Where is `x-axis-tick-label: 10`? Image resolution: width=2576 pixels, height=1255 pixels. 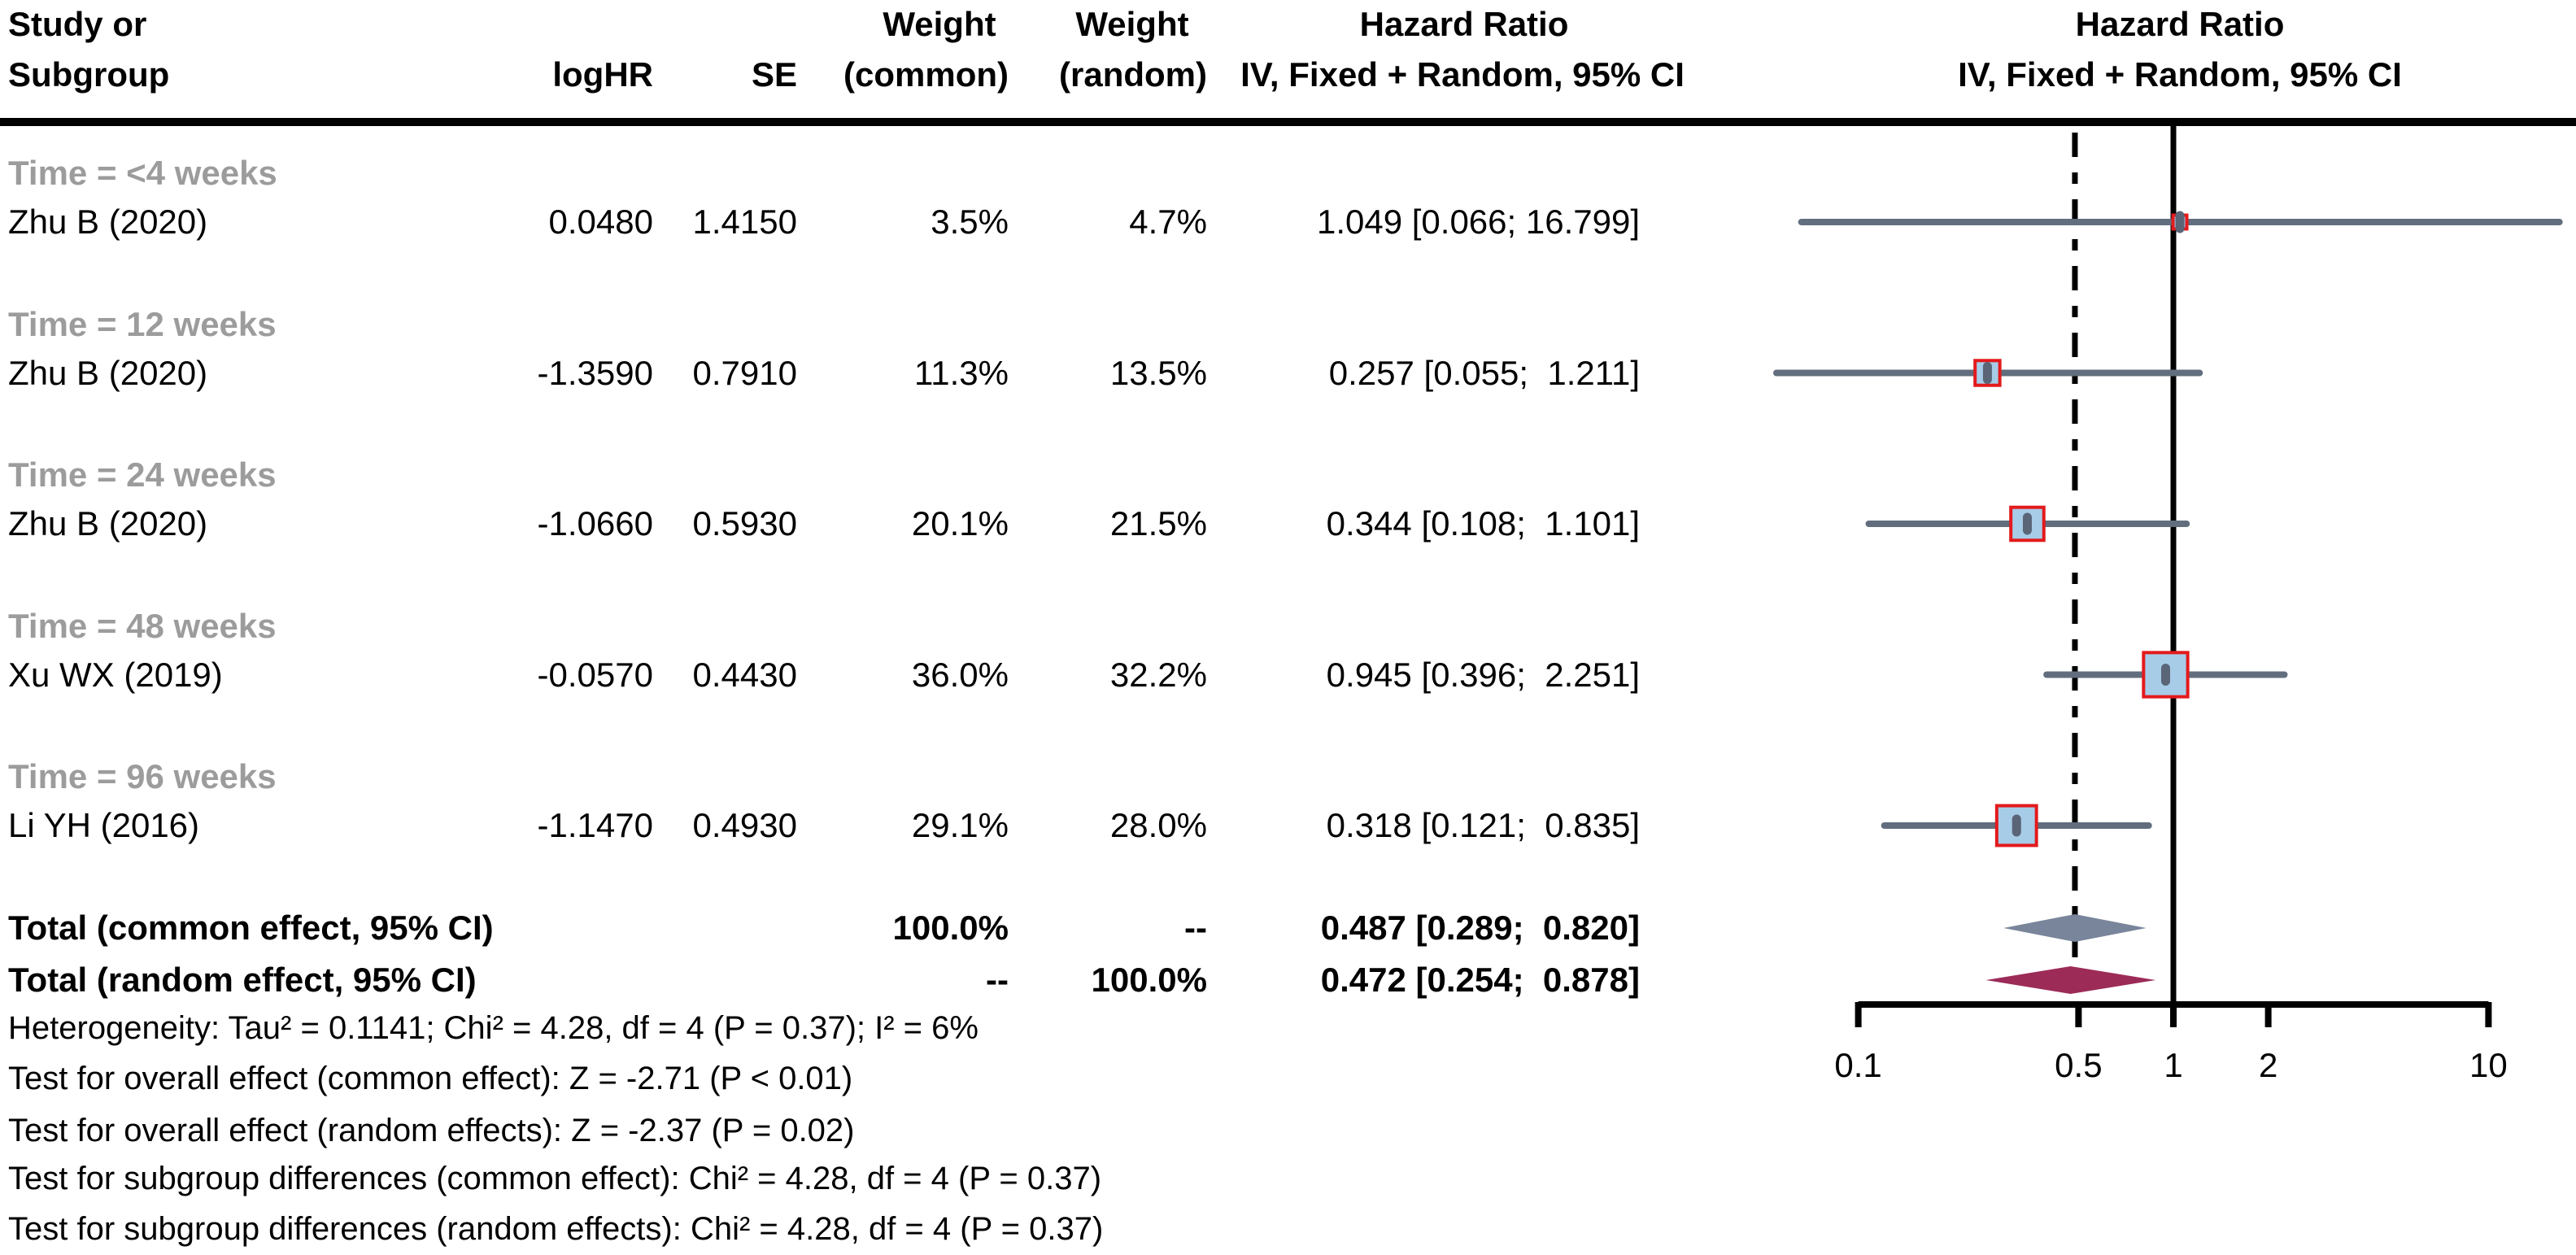
x-axis-tick-label: 10 is located at coordinates (2488, 1065).